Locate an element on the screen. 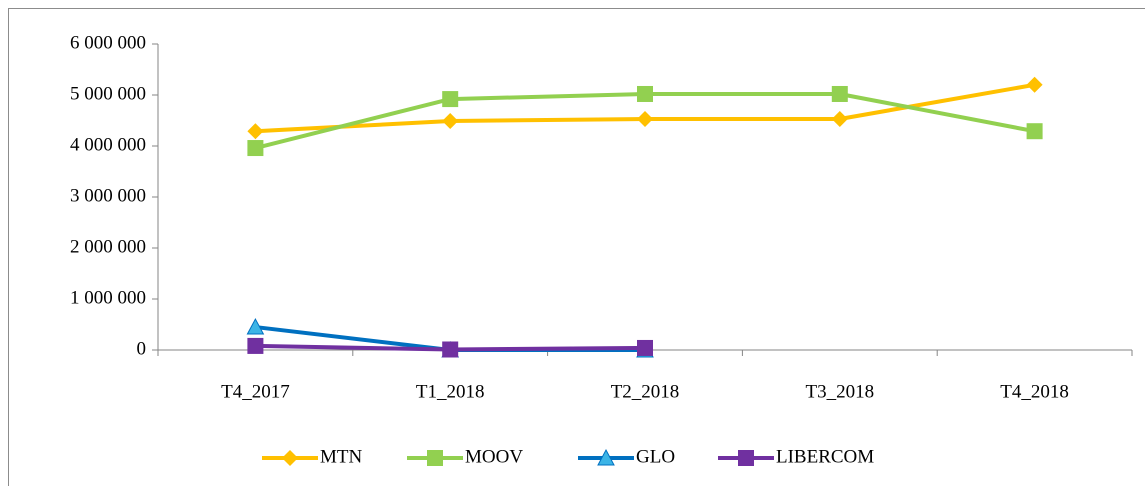 The width and height of the screenshot is (1145, 486). legend-label: LIBERCOM is located at coordinates (825, 456).